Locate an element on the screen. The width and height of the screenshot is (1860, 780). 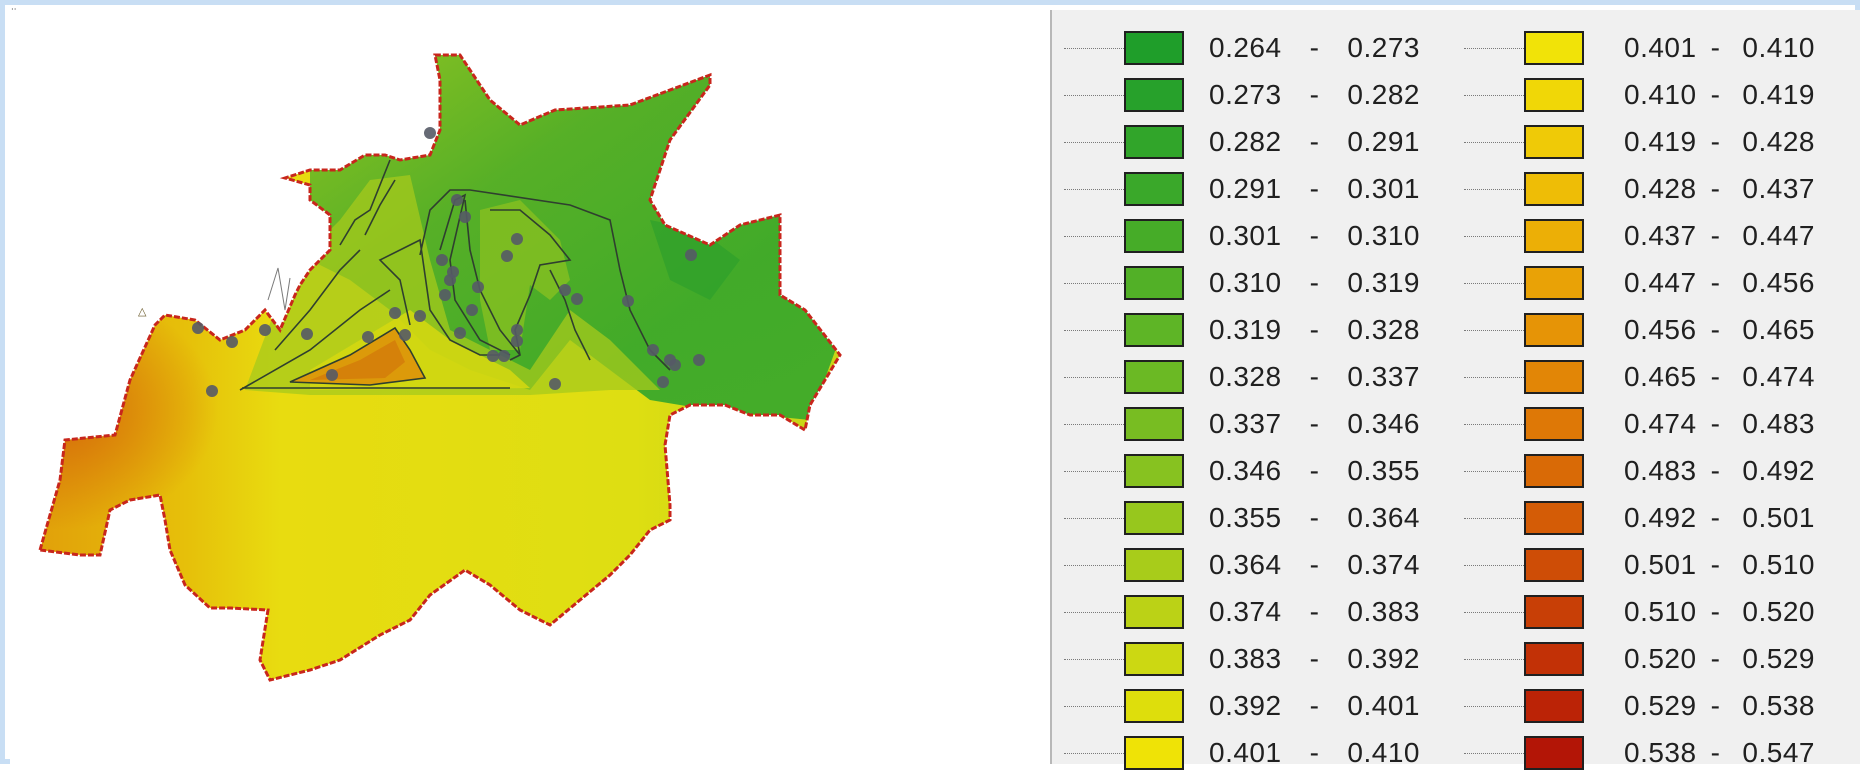
legend-range-to: 0.337 is located at coordinates (1383, 376).